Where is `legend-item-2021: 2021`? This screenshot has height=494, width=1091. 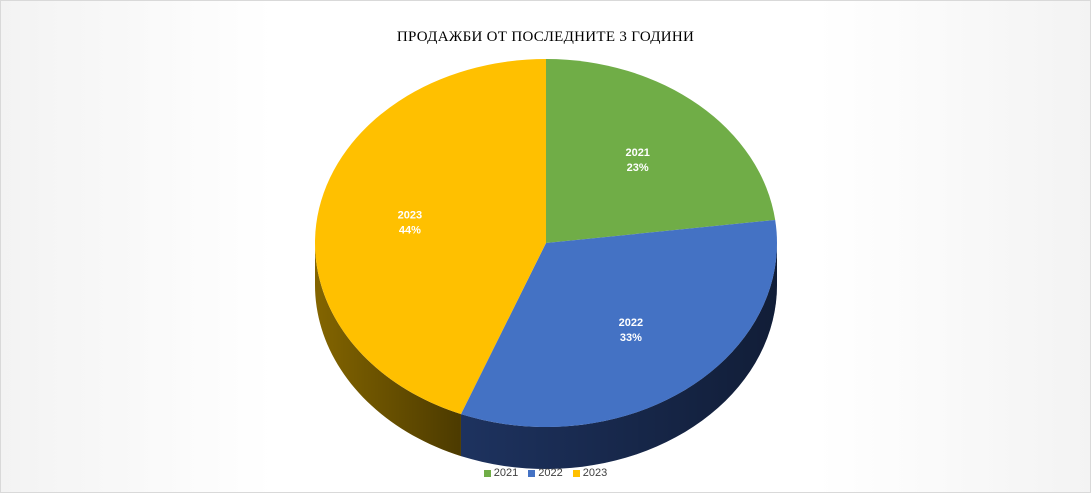
legend-item-2021: 2021 is located at coordinates (501, 473).